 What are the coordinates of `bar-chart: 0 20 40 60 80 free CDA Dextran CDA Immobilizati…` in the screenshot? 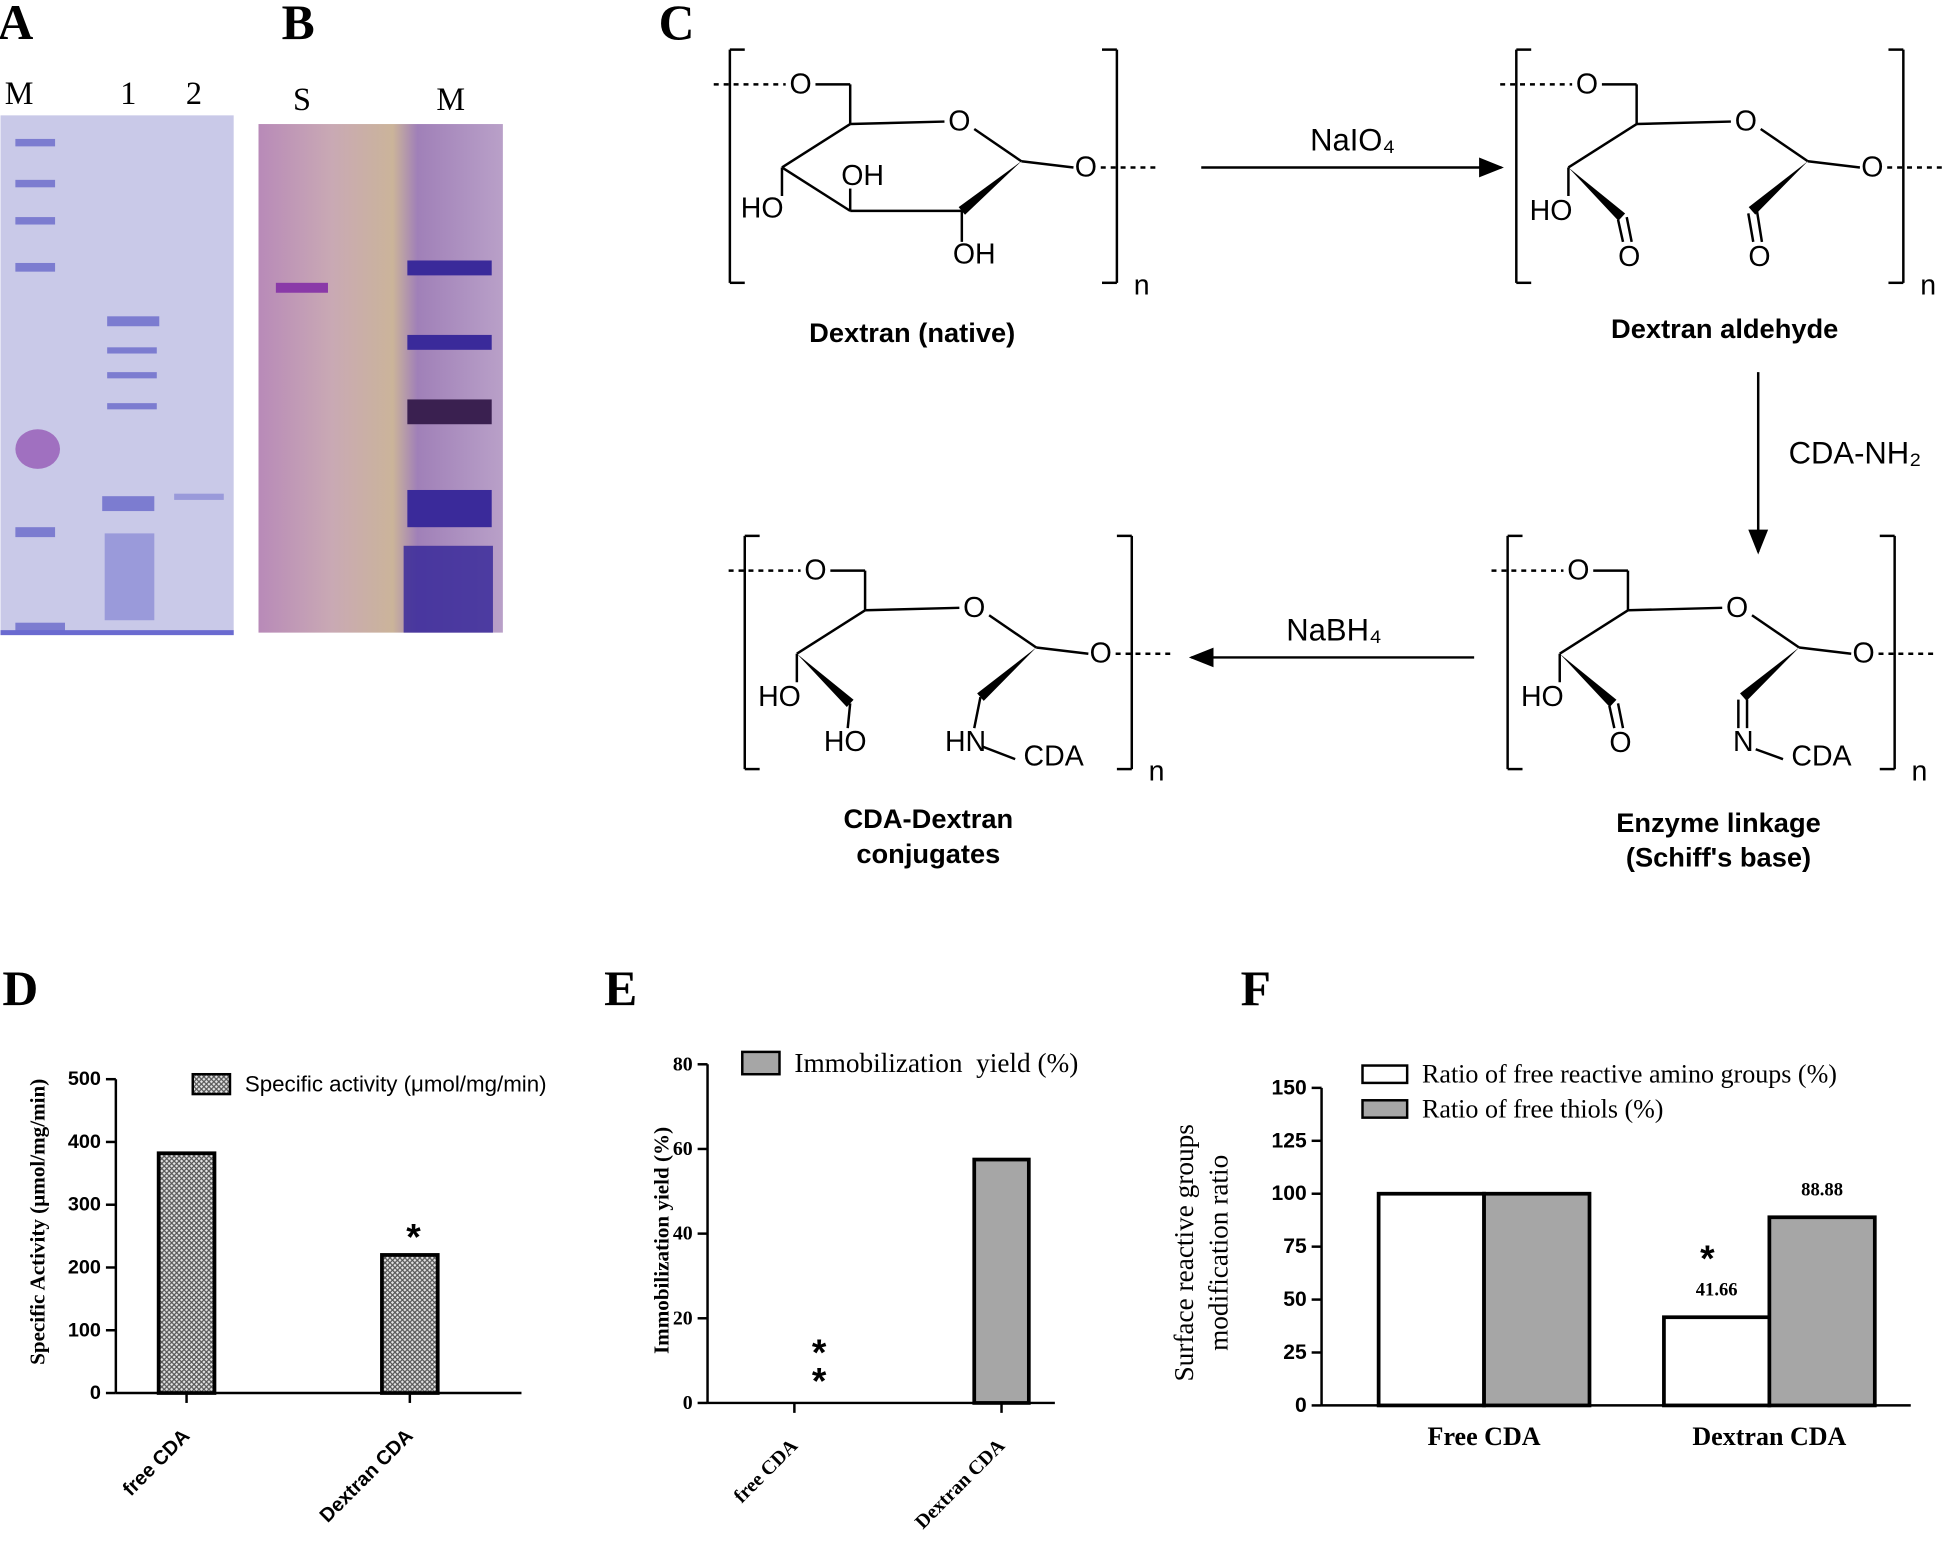 It's located at (864, 1290).